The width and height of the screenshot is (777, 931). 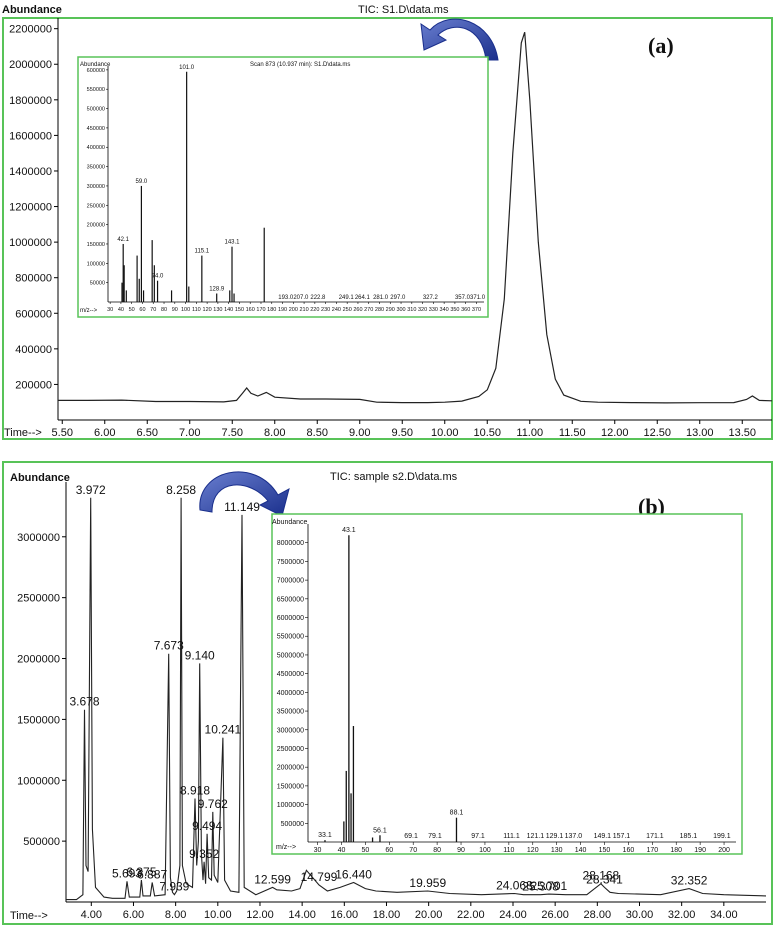 I want to click on panel-b-xtick-label: 20.00, so click(x=429, y=915).